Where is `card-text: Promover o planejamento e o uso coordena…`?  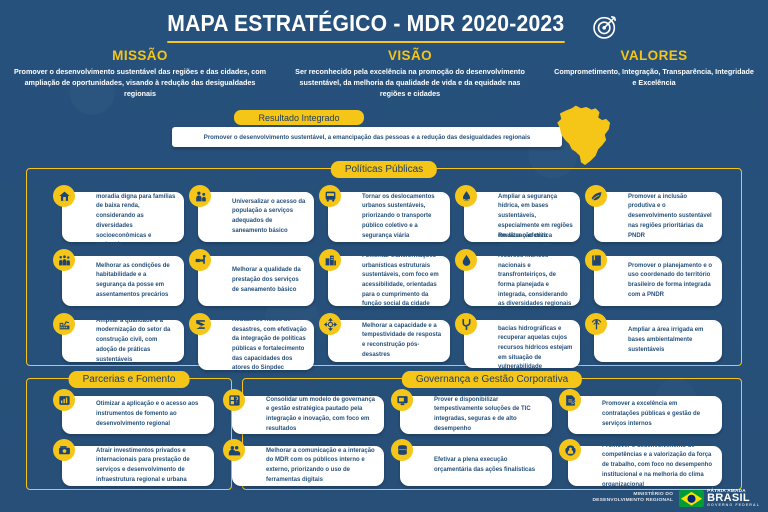 card-text: Promover o planejamento e o uso coordena… is located at coordinates (670, 280).